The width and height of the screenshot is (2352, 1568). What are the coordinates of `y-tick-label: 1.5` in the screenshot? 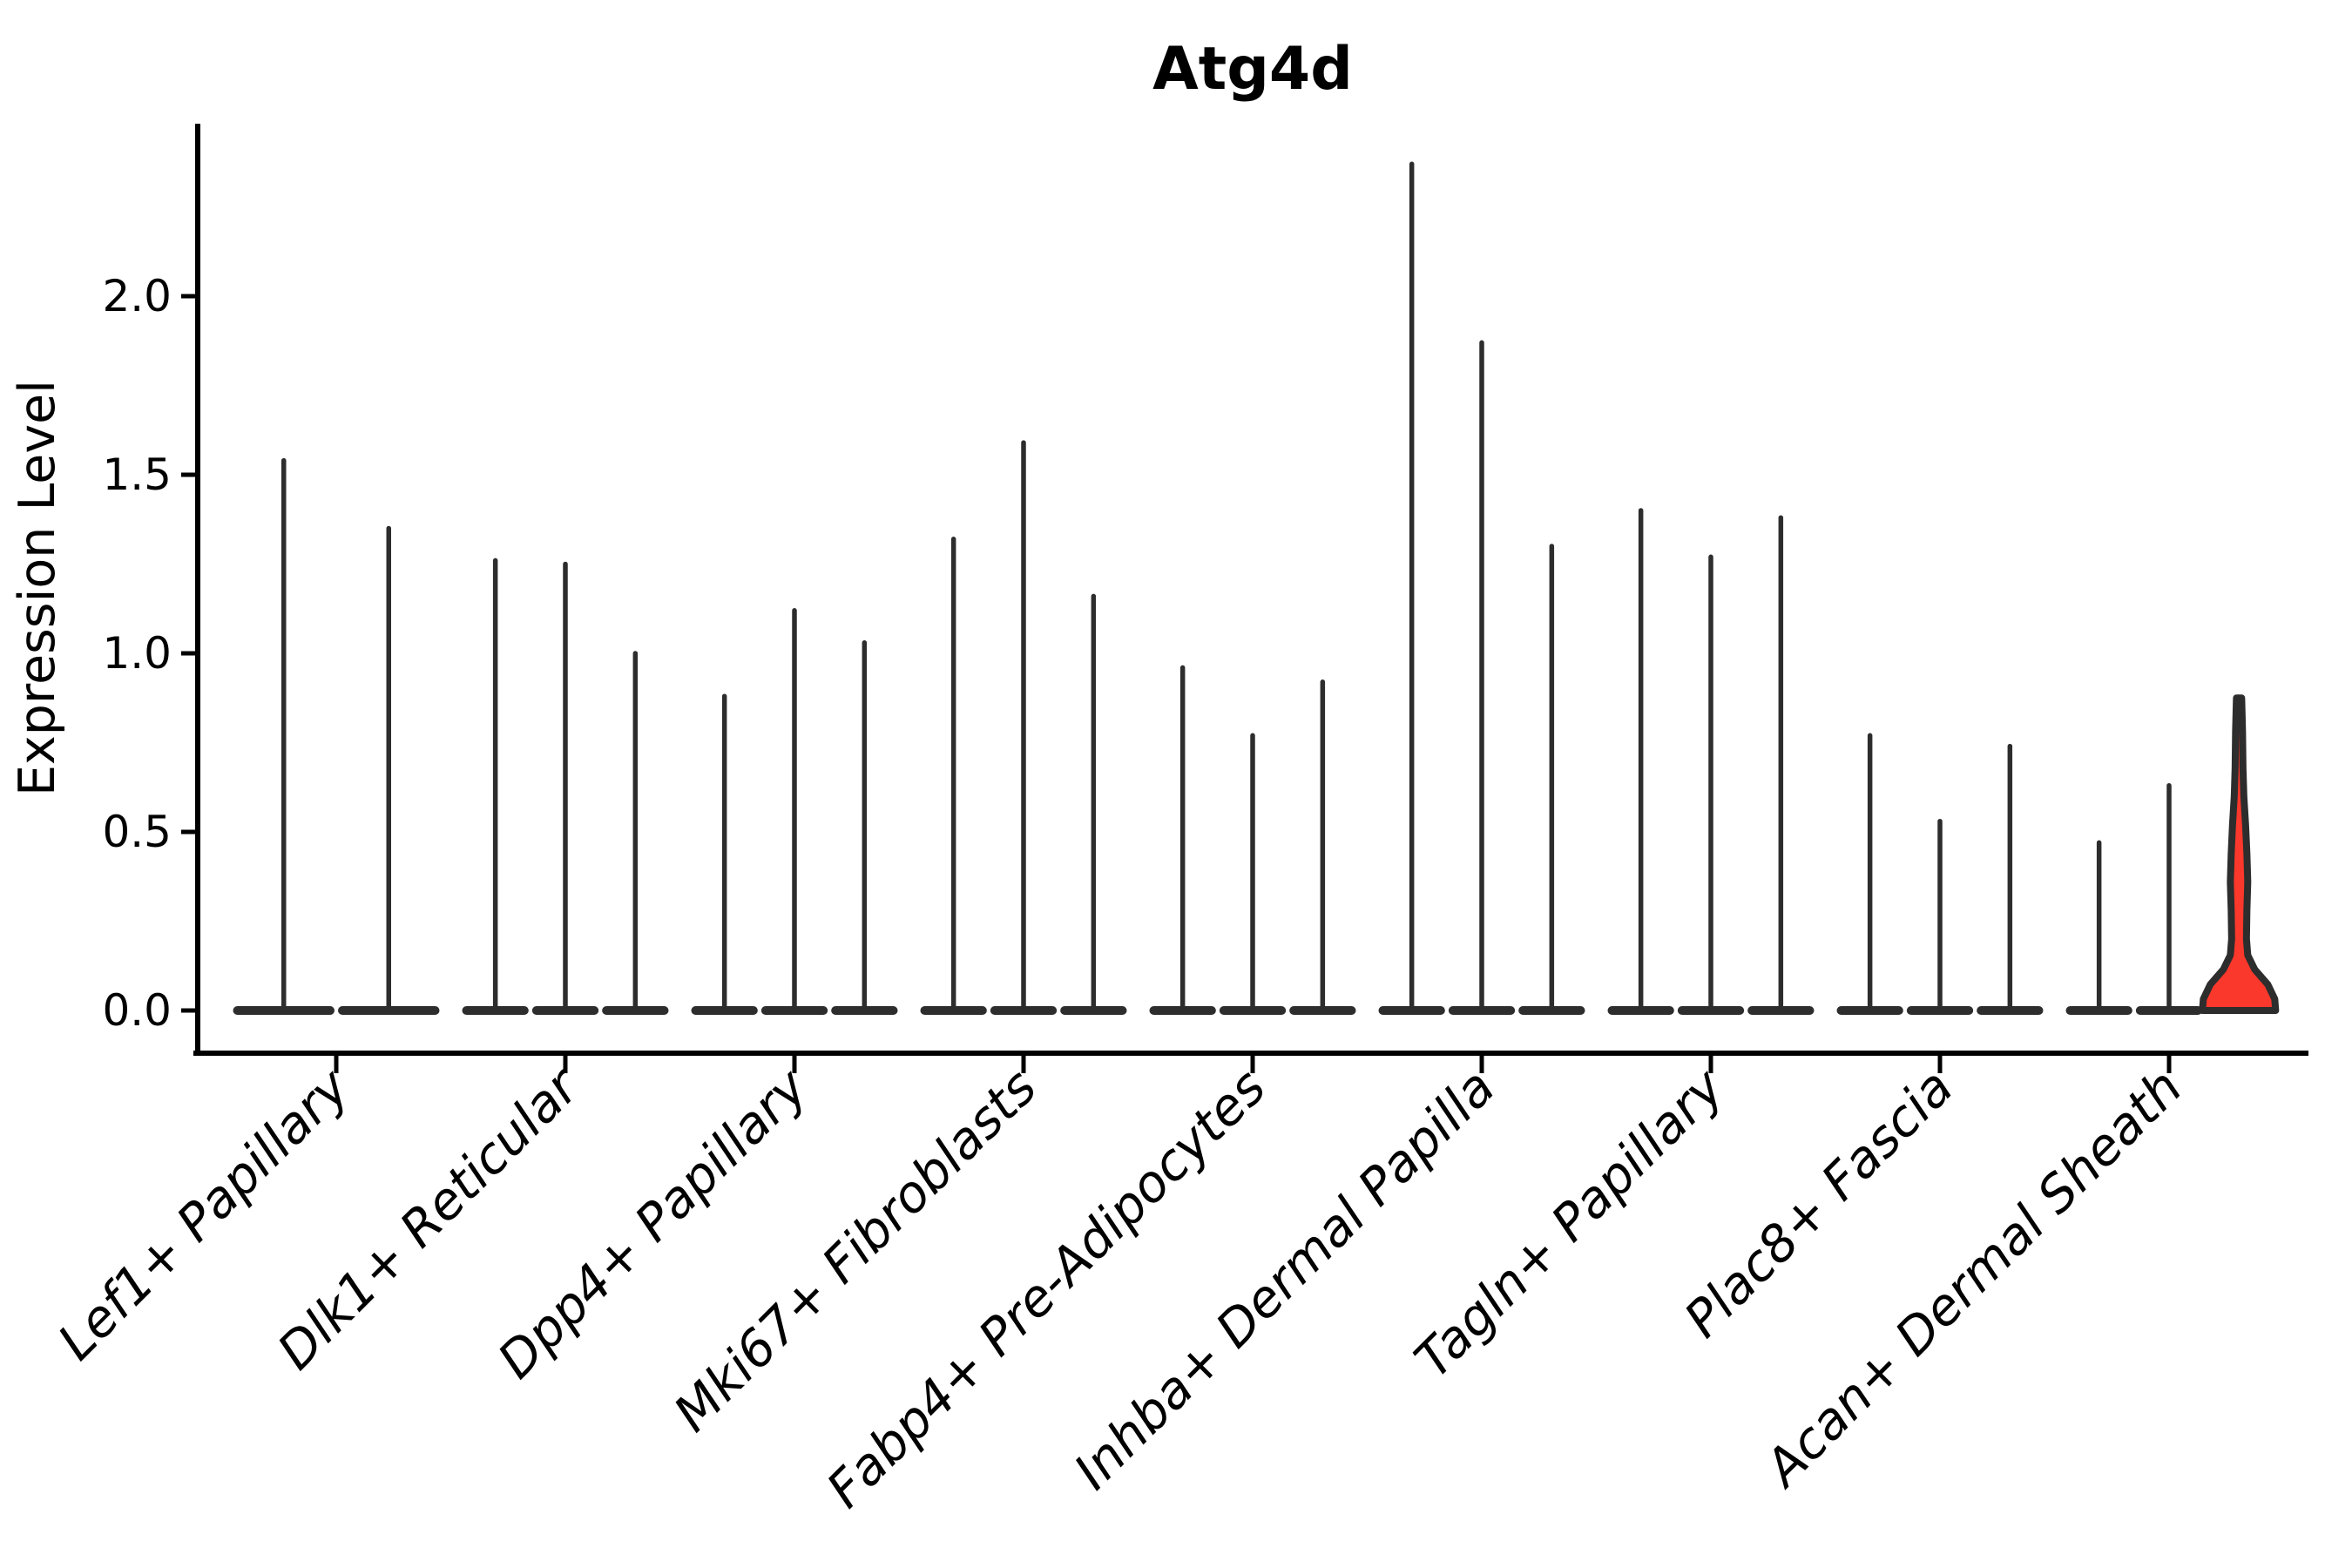 It's located at (137, 475).